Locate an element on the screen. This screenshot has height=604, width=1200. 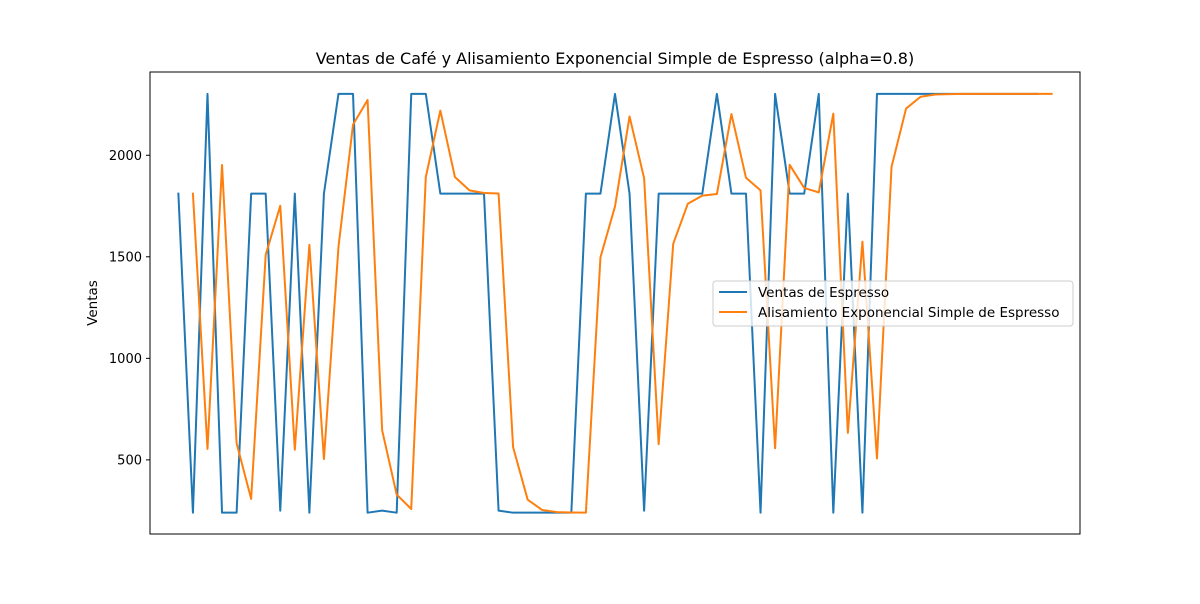
legend-label-0: Ventas de Espresso is located at coordinates (823, 293).